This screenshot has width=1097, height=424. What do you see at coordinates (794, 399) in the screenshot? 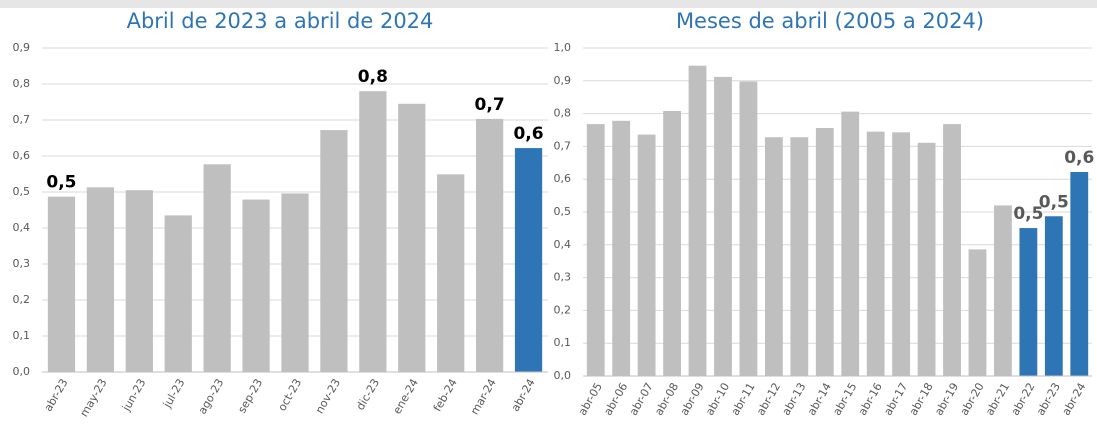
I see `x-tick-label: abr-13` at bounding box center [794, 399].